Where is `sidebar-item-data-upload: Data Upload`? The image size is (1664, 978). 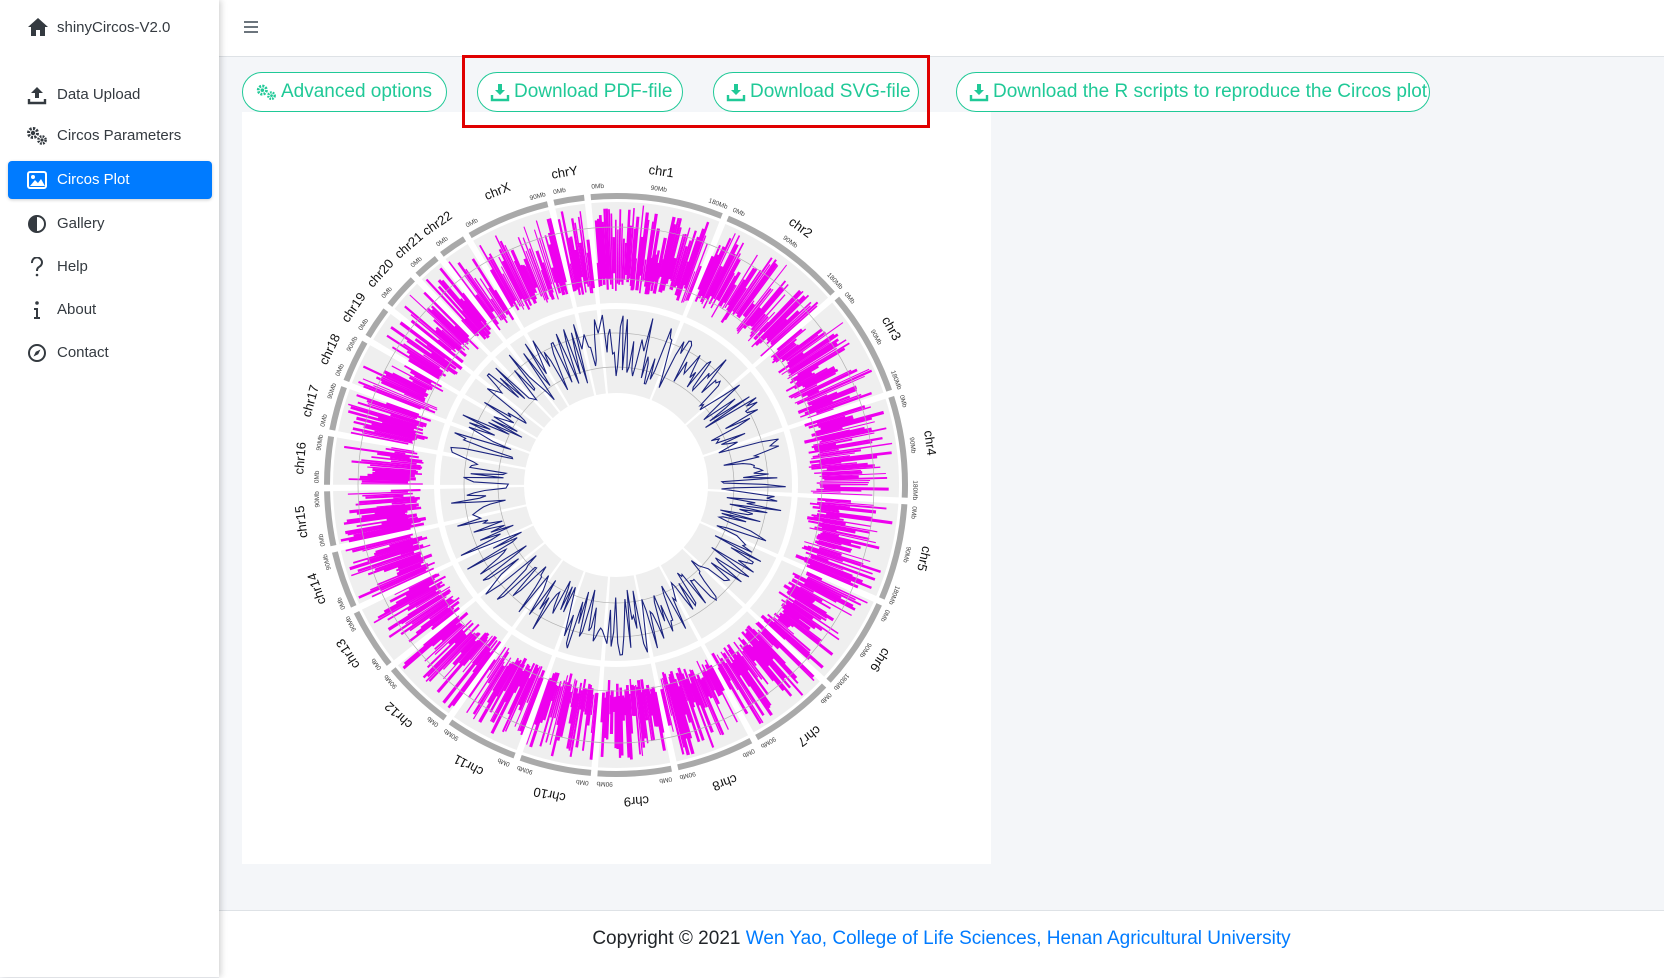 sidebar-item-data-upload: Data Upload is located at coordinates (110, 95).